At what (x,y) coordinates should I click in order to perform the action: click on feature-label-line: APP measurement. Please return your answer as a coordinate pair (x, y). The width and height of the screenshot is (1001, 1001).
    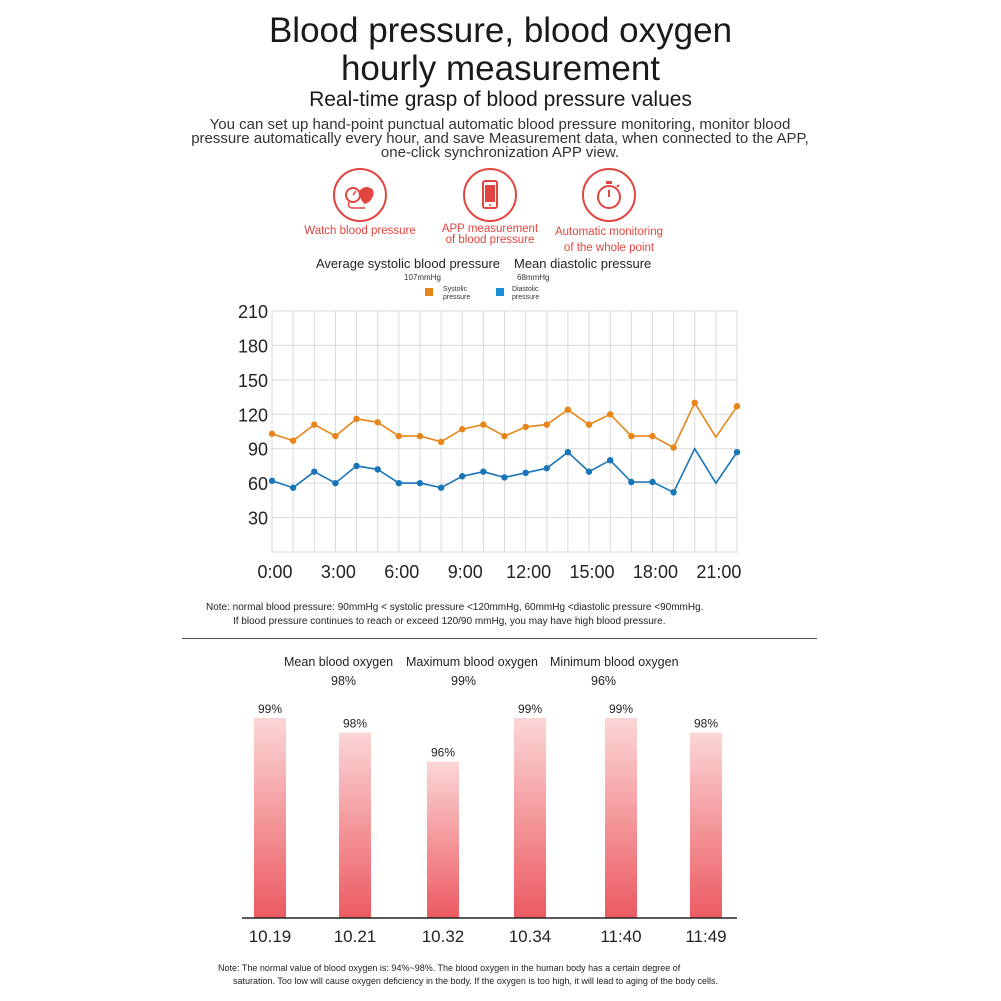
    Looking at the image, I should click on (490, 229).